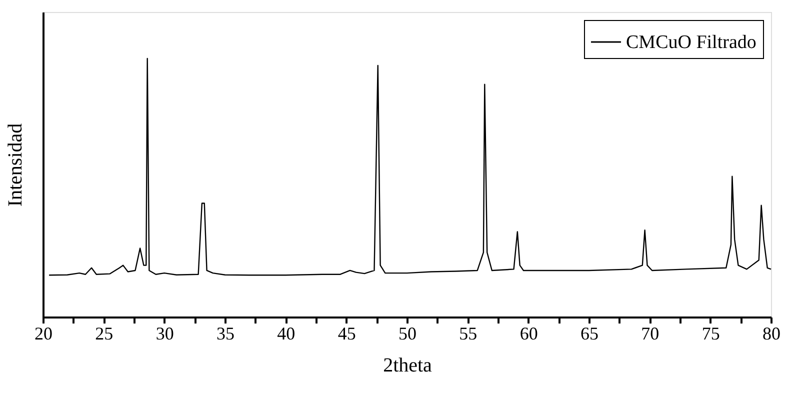 This screenshot has width=809, height=410. I want to click on legend-label: CMCuO Filtrado, so click(691, 42).